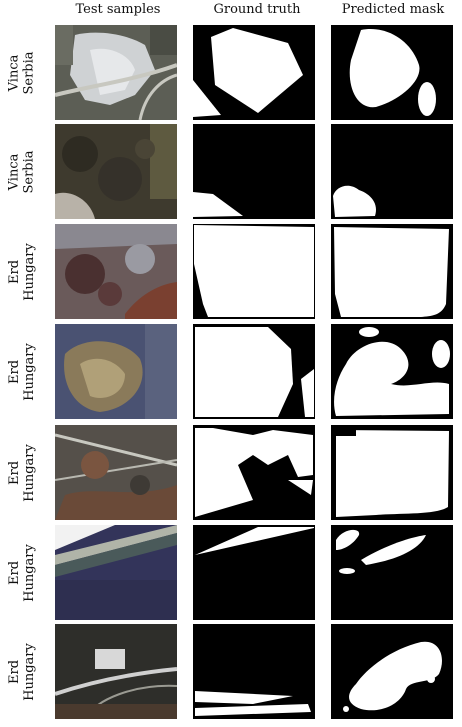 The width and height of the screenshot is (462, 727). Describe the element at coordinates (14, 73) in the screenshot. I see `row-label-1-site: Vinca` at that location.